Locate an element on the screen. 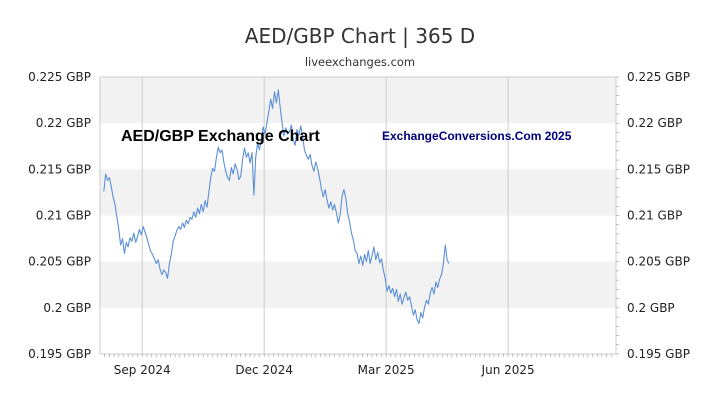 Image resolution: width=720 pixels, height=405 pixels. x-tick-label: Jun 2025 is located at coordinates (508, 370).